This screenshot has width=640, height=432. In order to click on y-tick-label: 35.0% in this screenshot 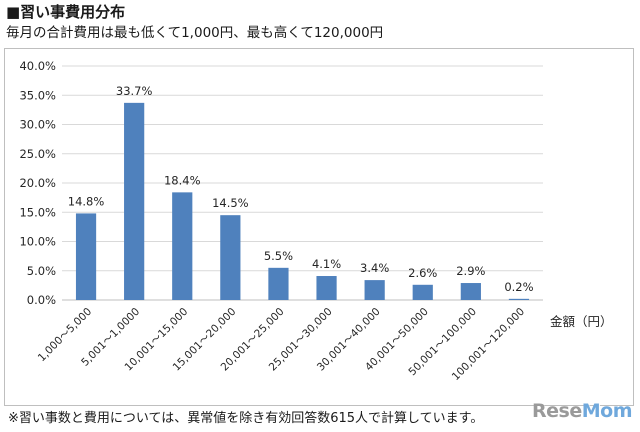, I will do `click(37, 95)`.